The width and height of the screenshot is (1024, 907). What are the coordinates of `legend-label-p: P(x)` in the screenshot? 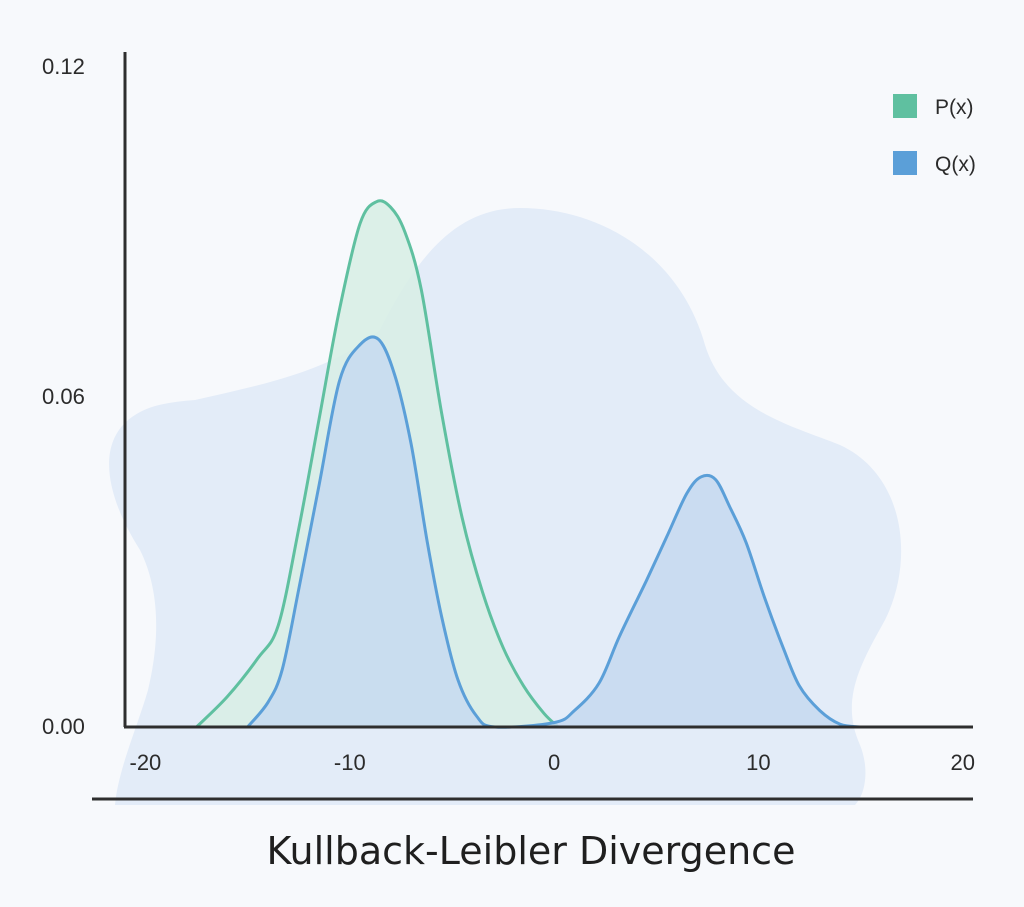 It's located at (954, 107).